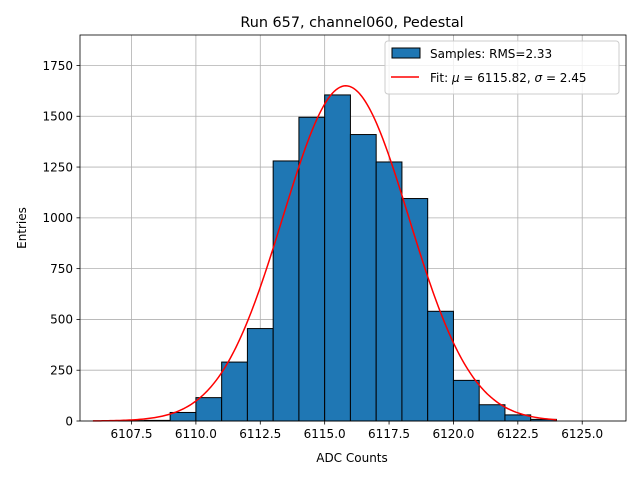 This screenshot has height=484, width=640. Describe the element at coordinates (351, 23) in the screenshot. I see `chart-title: Run 657, channel060, Pedestal` at that location.